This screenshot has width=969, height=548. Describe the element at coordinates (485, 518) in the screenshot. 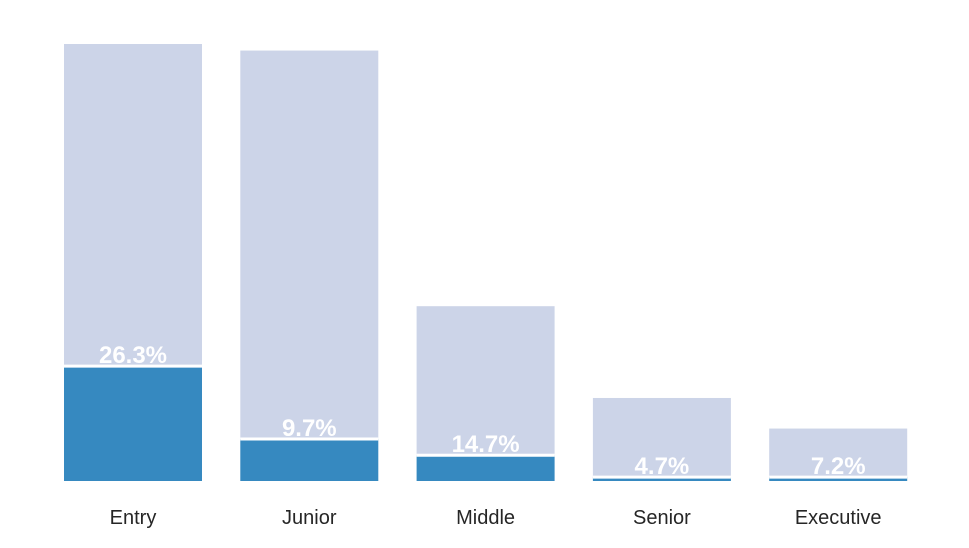

I see `category-label-middle: Middle` at that location.